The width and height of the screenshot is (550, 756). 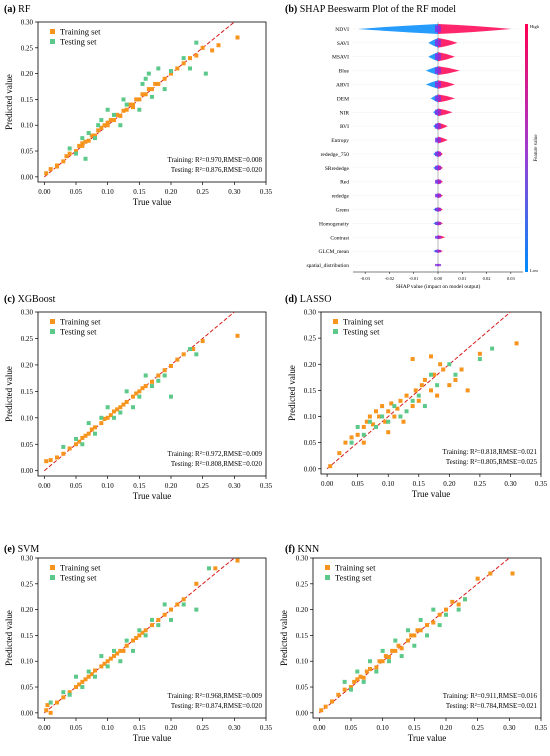 I want to click on x-tick-label: 0.30, so click(x=509, y=728).